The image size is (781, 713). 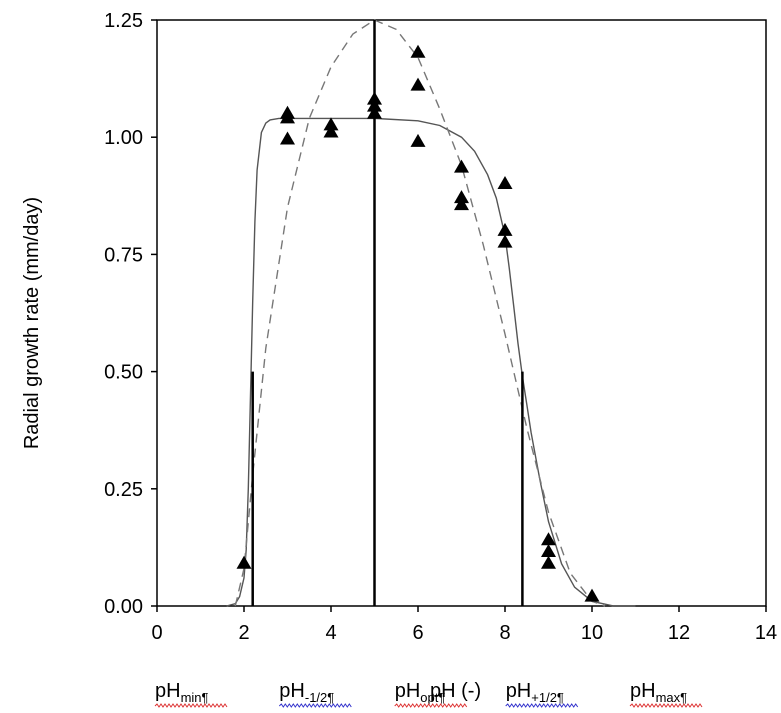 I want to click on ph-parameter-labels: pHmin¶ pH-1/2¶ pHopt¶ pH+1/2¶ pHmax¶, so click(x=428, y=694).